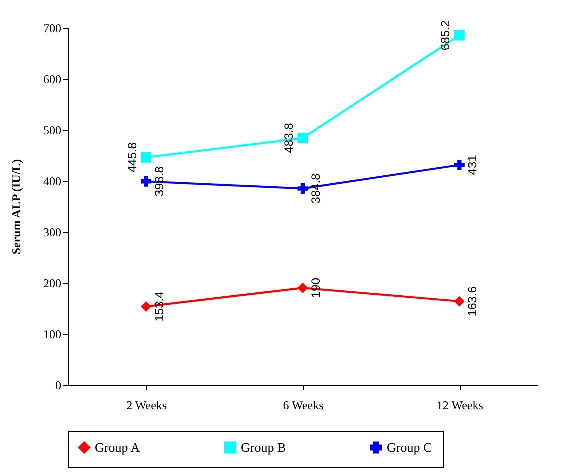 The image size is (570, 474). Describe the element at coordinates (17, 207) in the screenshot. I see `y-axis-title: Serum ALP (IU/L)` at that location.